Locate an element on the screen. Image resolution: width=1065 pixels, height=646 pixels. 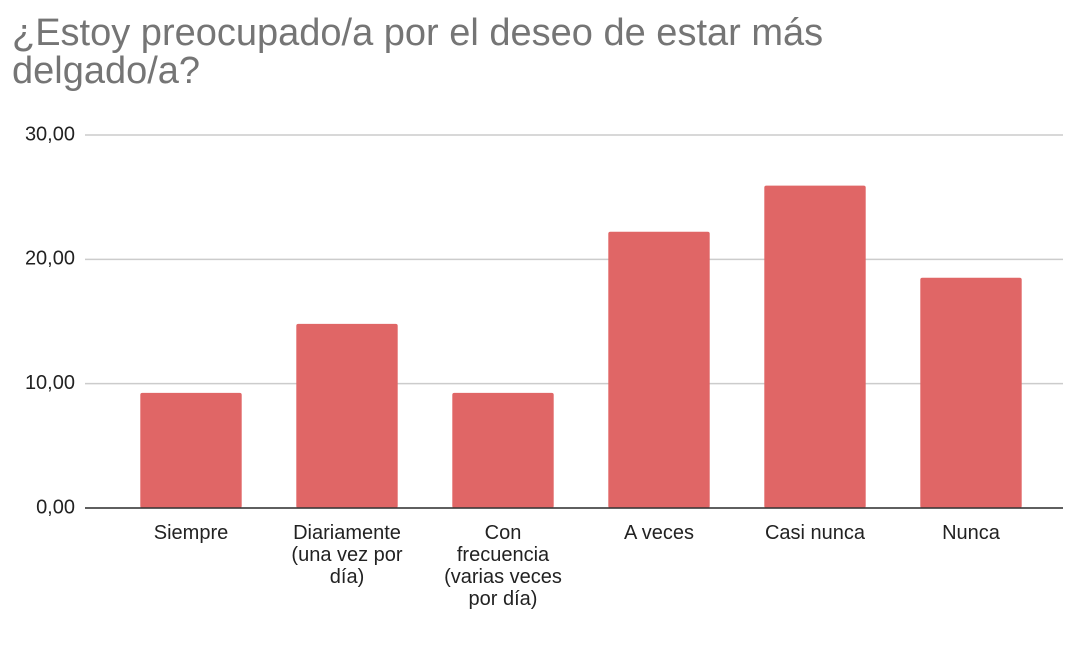
y-tick-label: 20,00 is located at coordinates (50, 259).